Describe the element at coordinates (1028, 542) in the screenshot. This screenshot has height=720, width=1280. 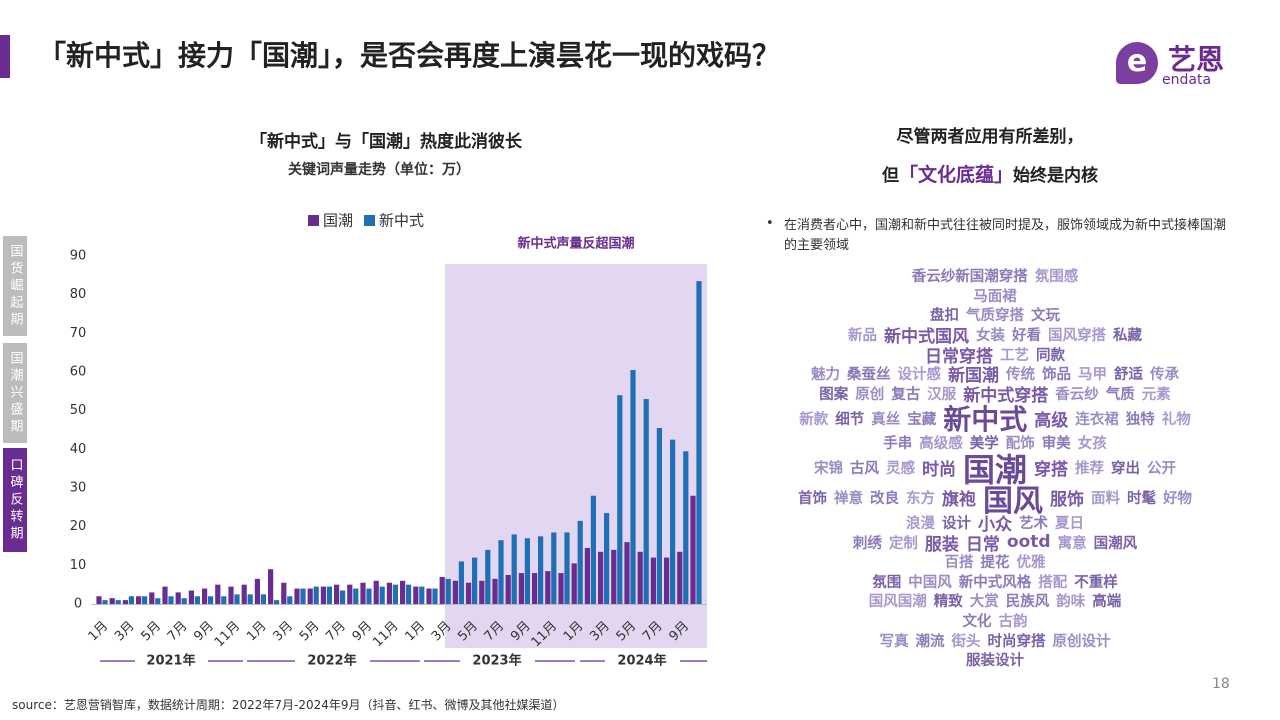
I see `word: ootd` at that location.